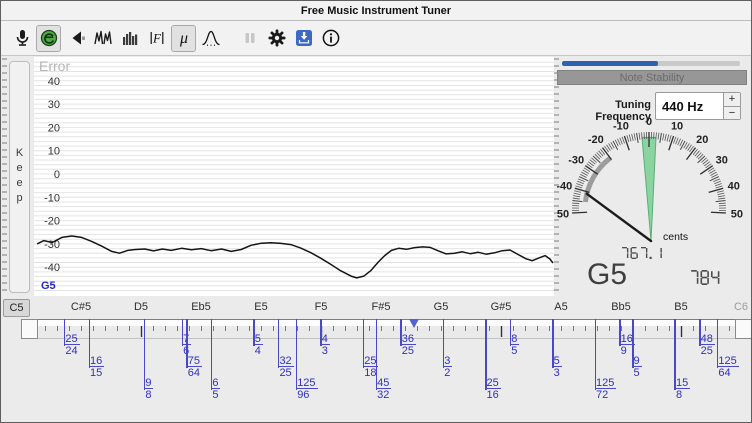 This screenshot has width=752, height=423. I want to click on gear-icon, so click(277, 38).